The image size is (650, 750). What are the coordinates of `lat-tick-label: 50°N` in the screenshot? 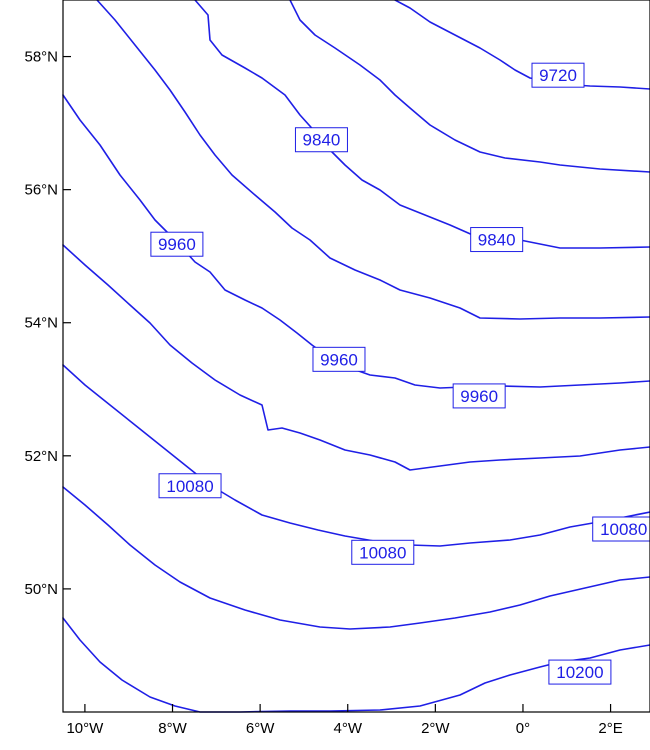 It's located at (41, 589).